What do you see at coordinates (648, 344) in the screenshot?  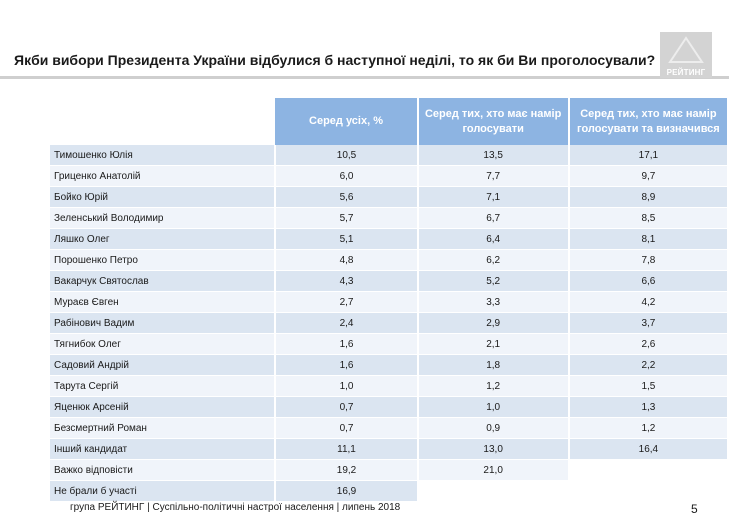 I see `value-decided: 2,6` at bounding box center [648, 344].